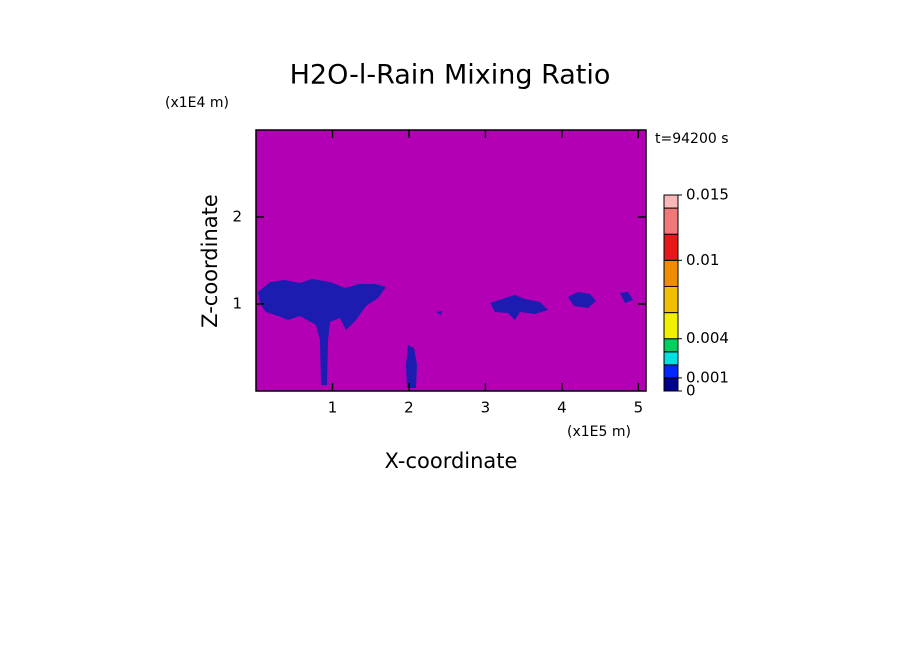 This screenshot has height=658, width=904. I want to click on colorbar-tick-label: 0.01, so click(702, 260).